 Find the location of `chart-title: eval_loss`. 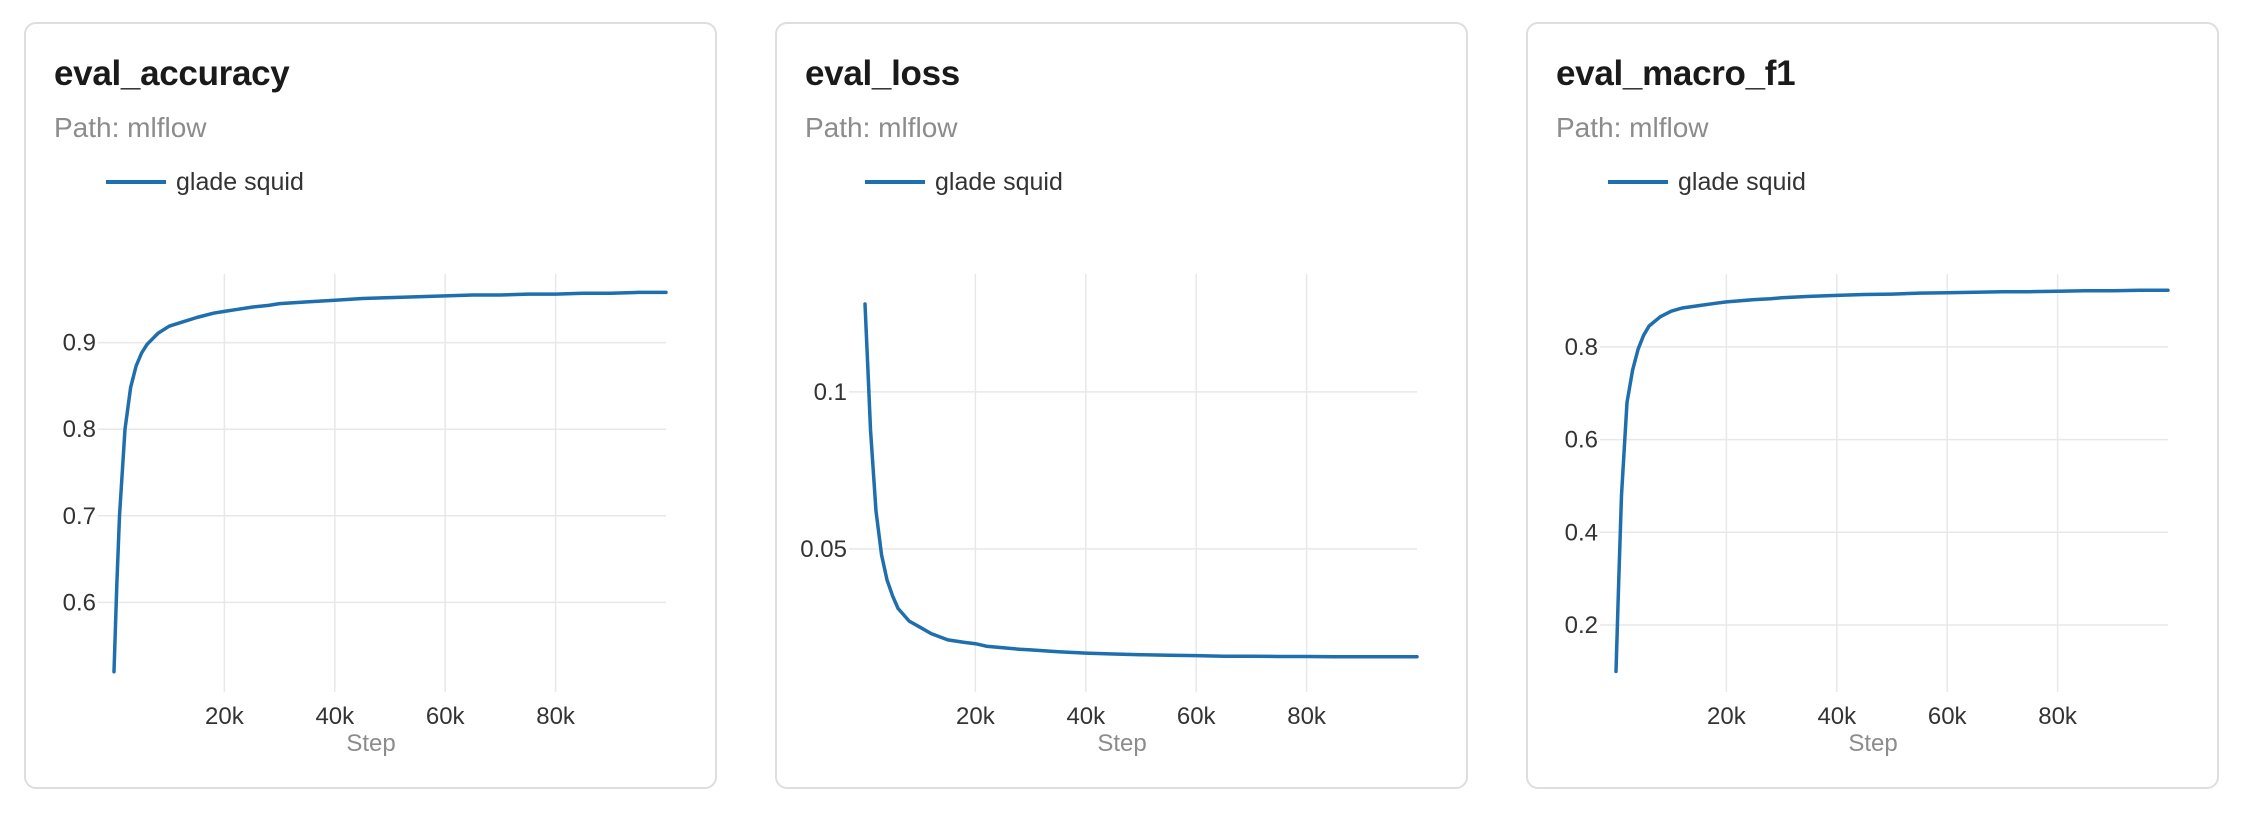

chart-title: eval_loss is located at coordinates (882, 73).